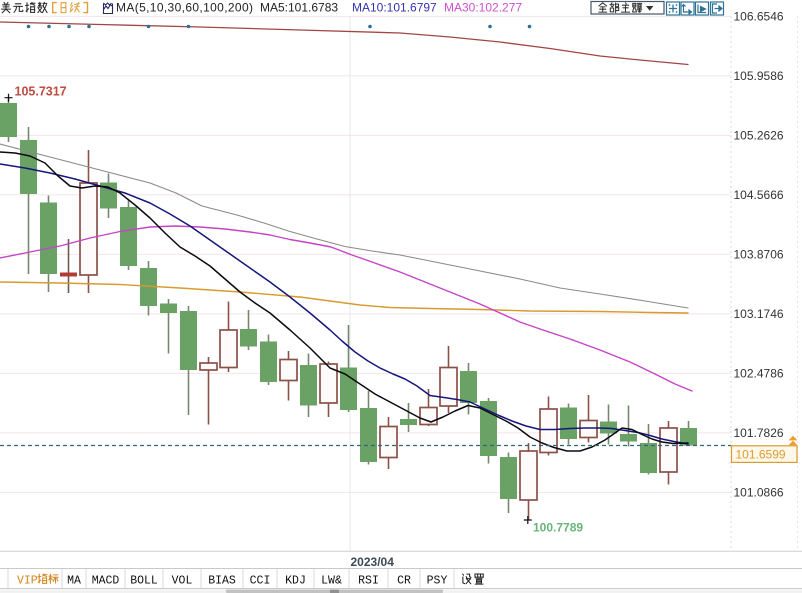 This screenshot has width=802, height=593. I want to click on svg-text: KDJ, so click(295, 581).